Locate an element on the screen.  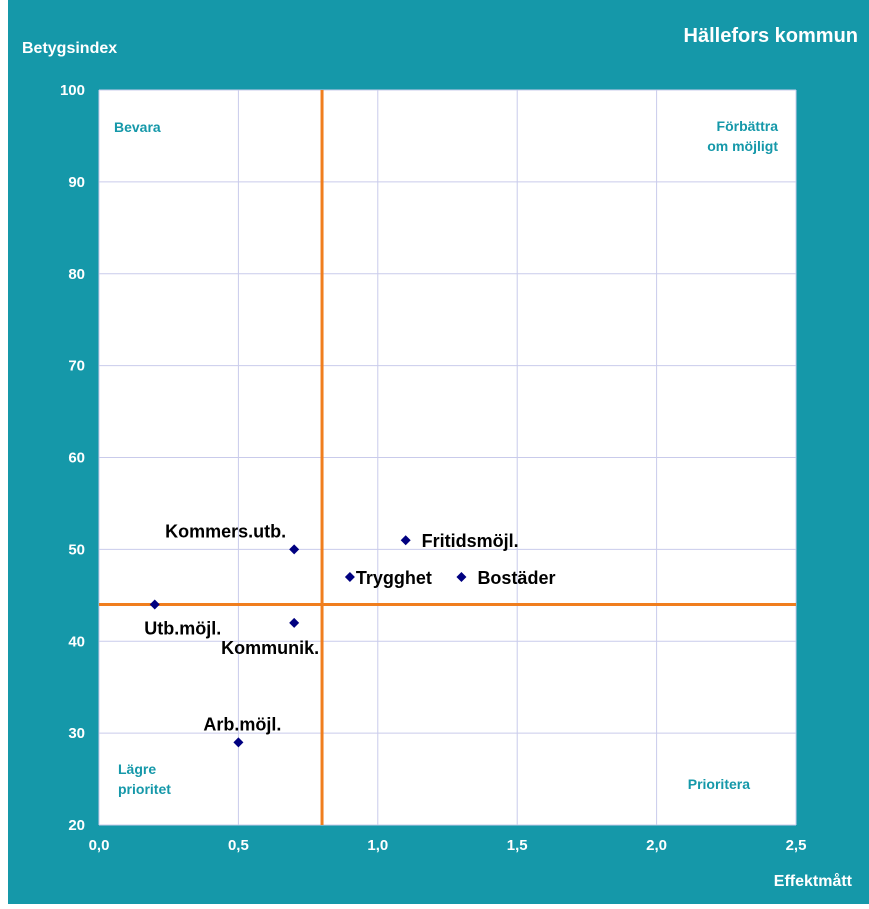
y-tick-label-0: 20 is located at coordinates (76, 825).